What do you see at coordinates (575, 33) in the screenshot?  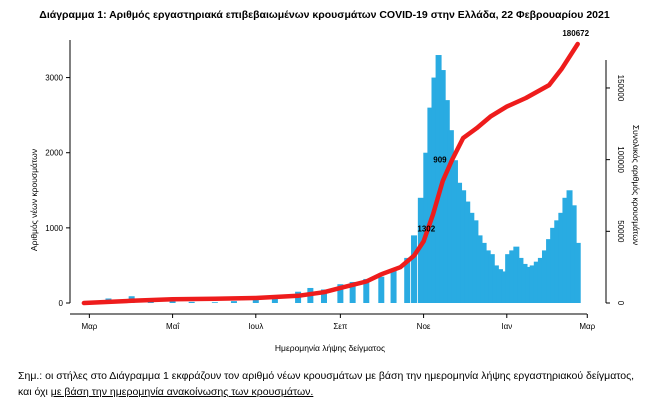 I see `annotation-label: 180672` at bounding box center [575, 33].